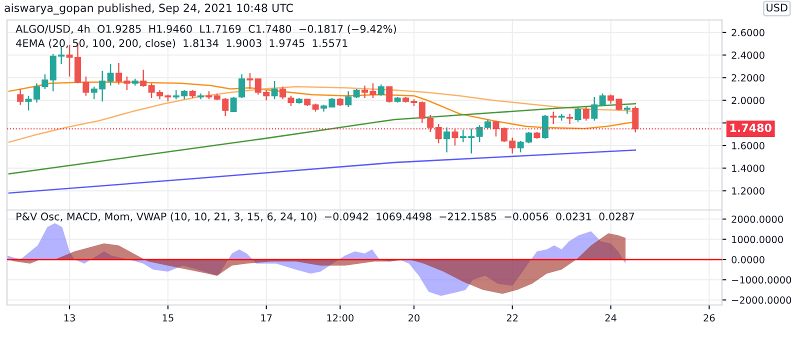 The image size is (800, 348). What do you see at coordinates (512, 318) in the screenshot?
I see `x-tick-label: 22` at bounding box center [512, 318].